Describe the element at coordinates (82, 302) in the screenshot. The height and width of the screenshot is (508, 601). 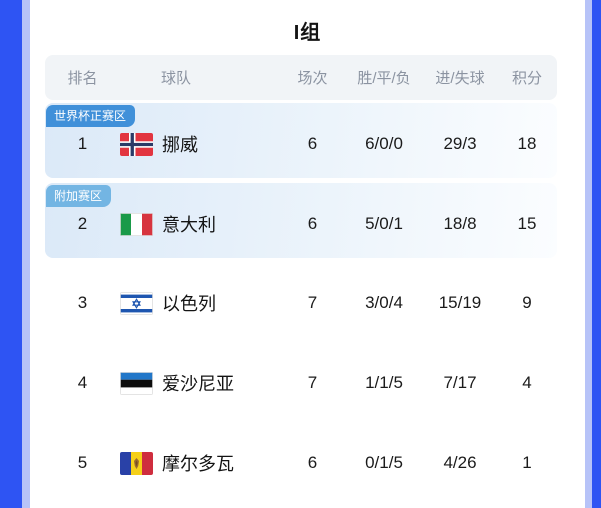
I see `rank-cell: 3` at that location.